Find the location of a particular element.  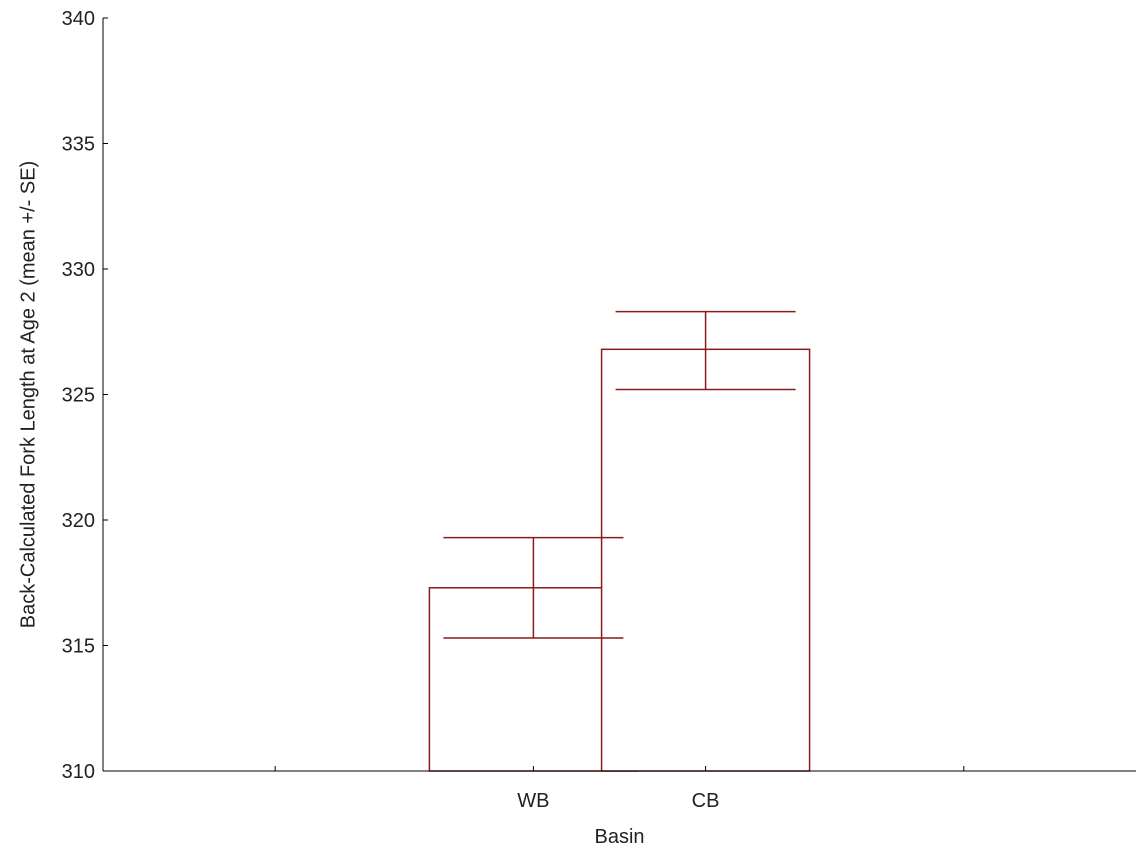

x-tick-label-cb: CB is located at coordinates (706, 801).